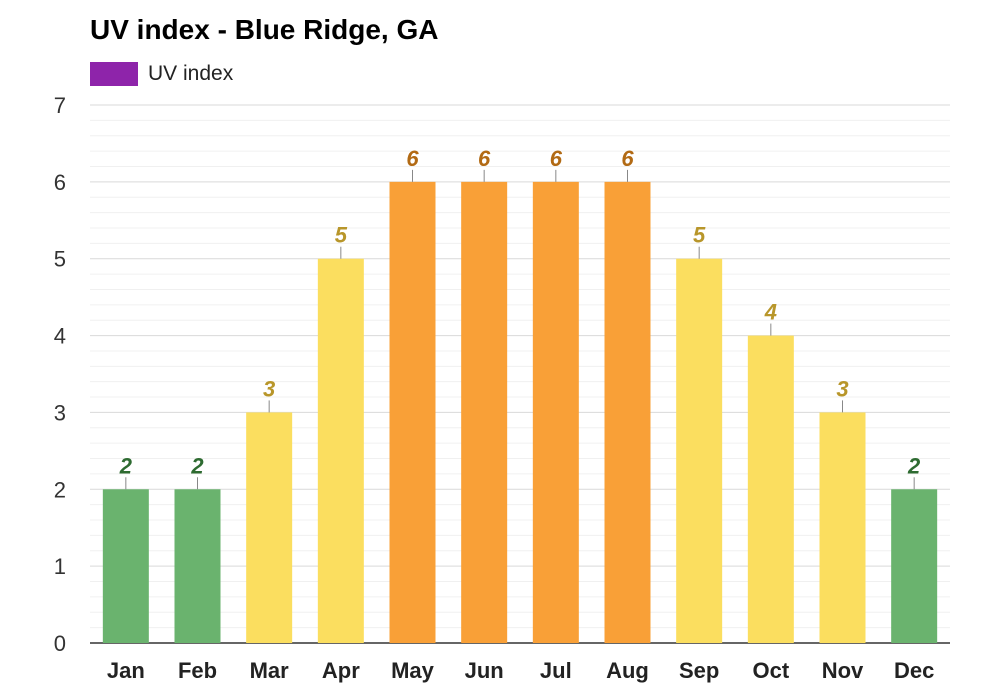 The width and height of the screenshot is (1000, 700). What do you see at coordinates (484, 670) in the screenshot?
I see `x-tick-label: Jun` at bounding box center [484, 670].